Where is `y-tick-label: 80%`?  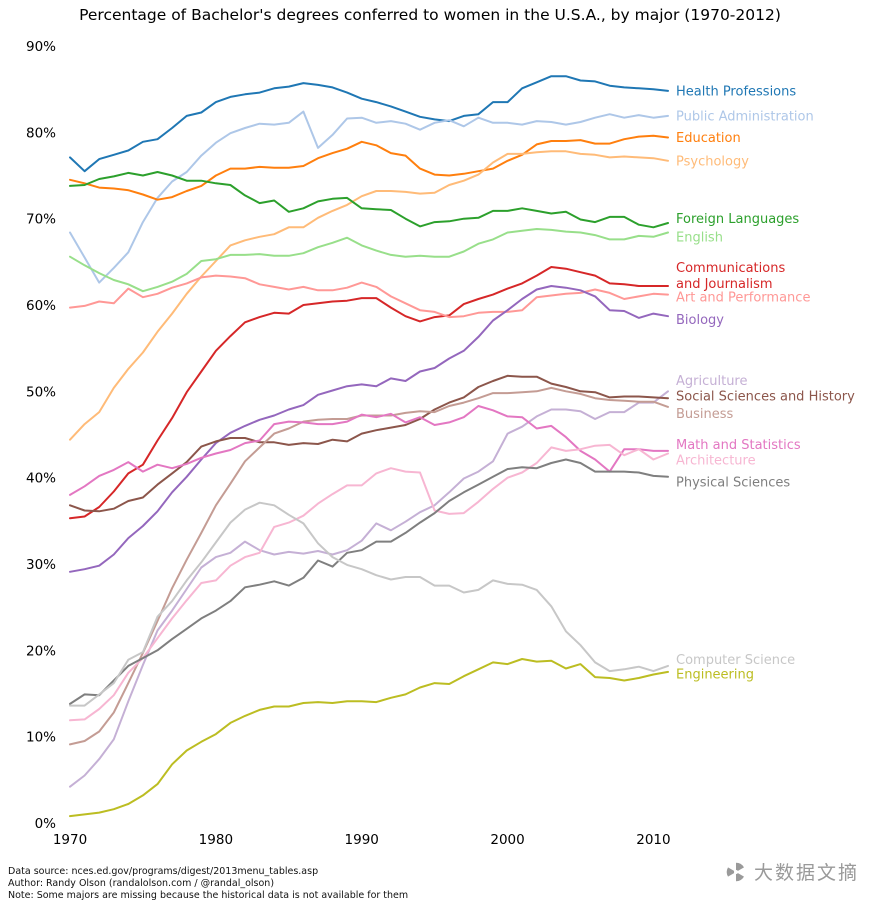
y-tick-label: 80% is located at coordinates (41, 133).